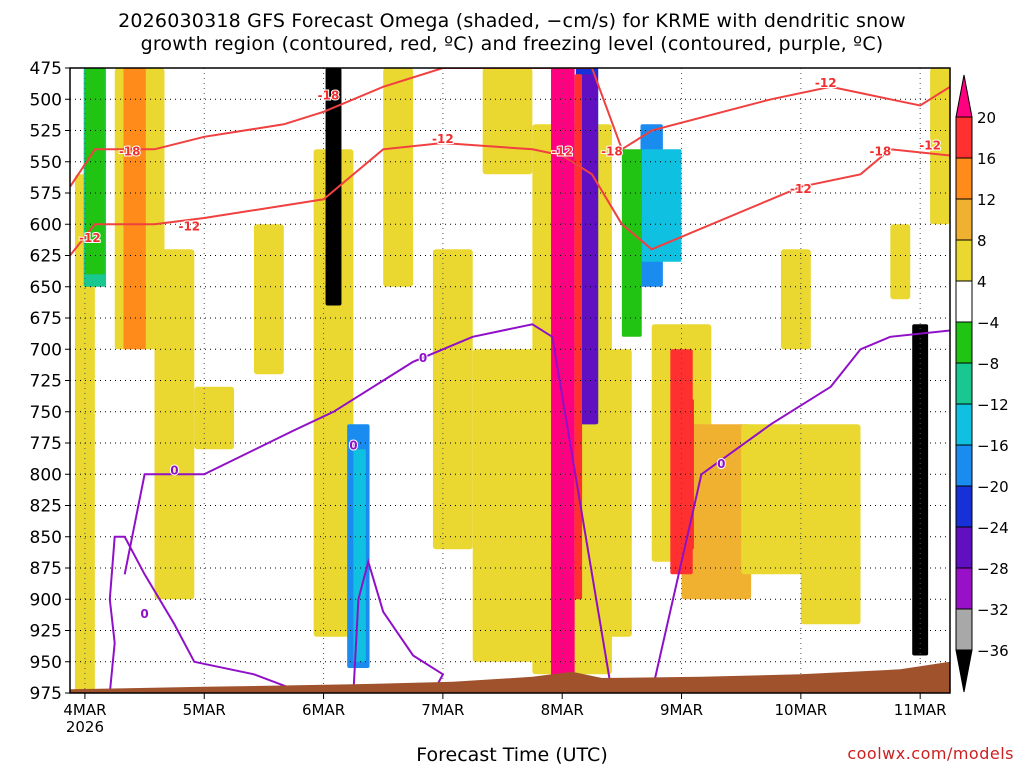 Image resolution: width=1024 pixels, height=768 pixels. Describe the element at coordinates (801, 189) in the screenshot. I see `red-contour-label-10: -12` at that location.